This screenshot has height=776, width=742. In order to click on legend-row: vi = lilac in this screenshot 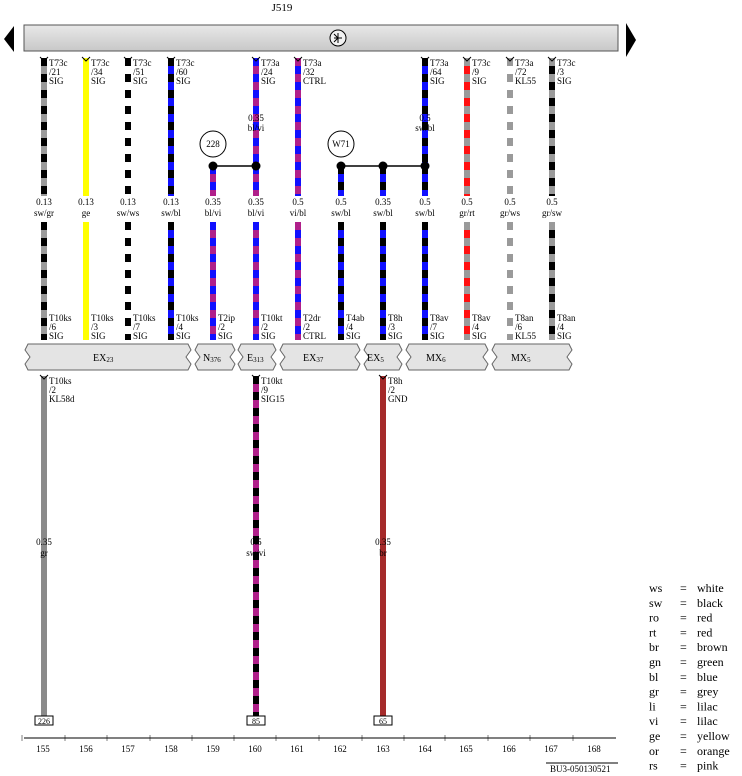, I will do `click(683, 721)`.